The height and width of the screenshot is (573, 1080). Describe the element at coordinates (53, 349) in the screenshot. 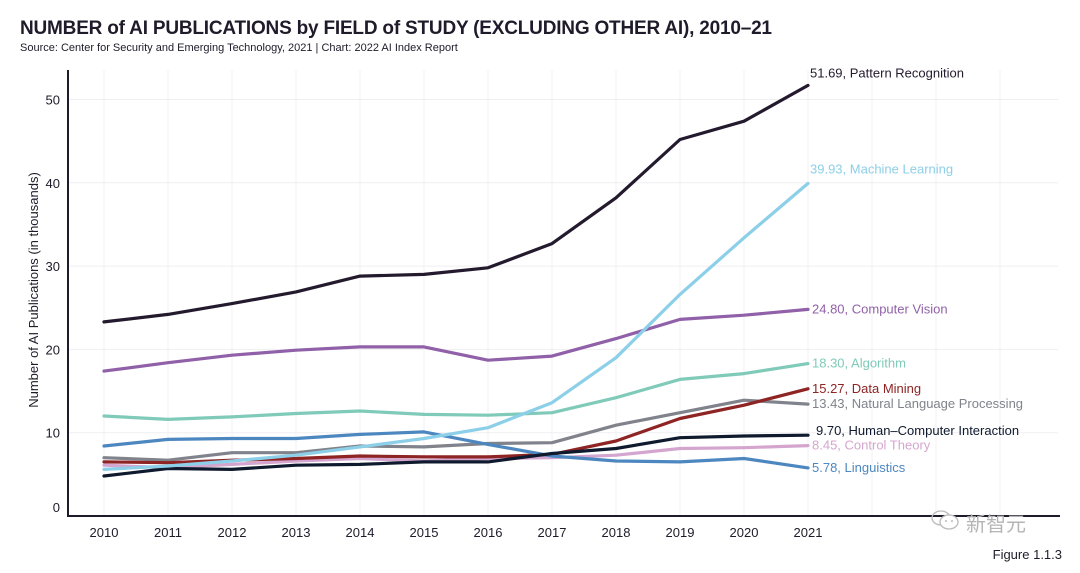

I see `y-tick-label: 20` at that location.